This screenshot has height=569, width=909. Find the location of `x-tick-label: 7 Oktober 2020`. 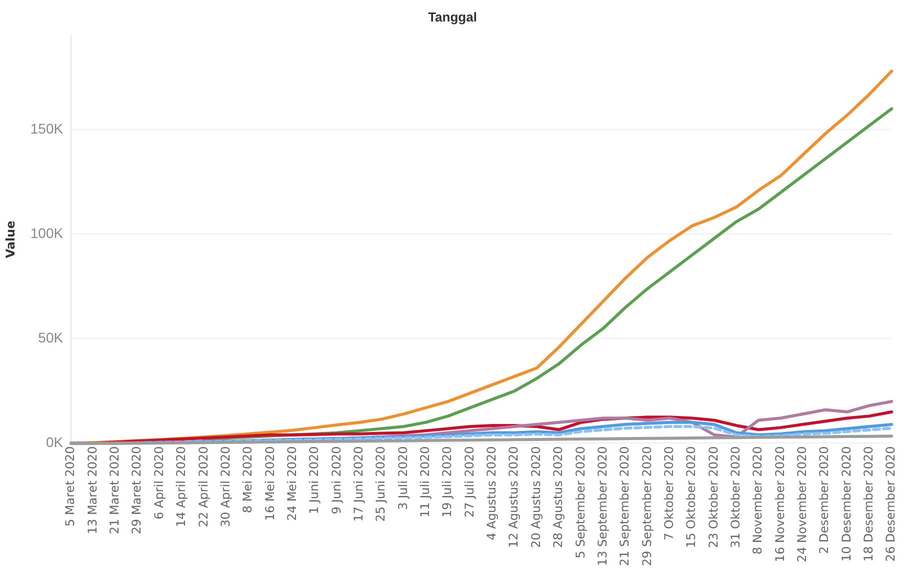

x-tick-label: 7 Oktober 2020 is located at coordinates (669, 493).